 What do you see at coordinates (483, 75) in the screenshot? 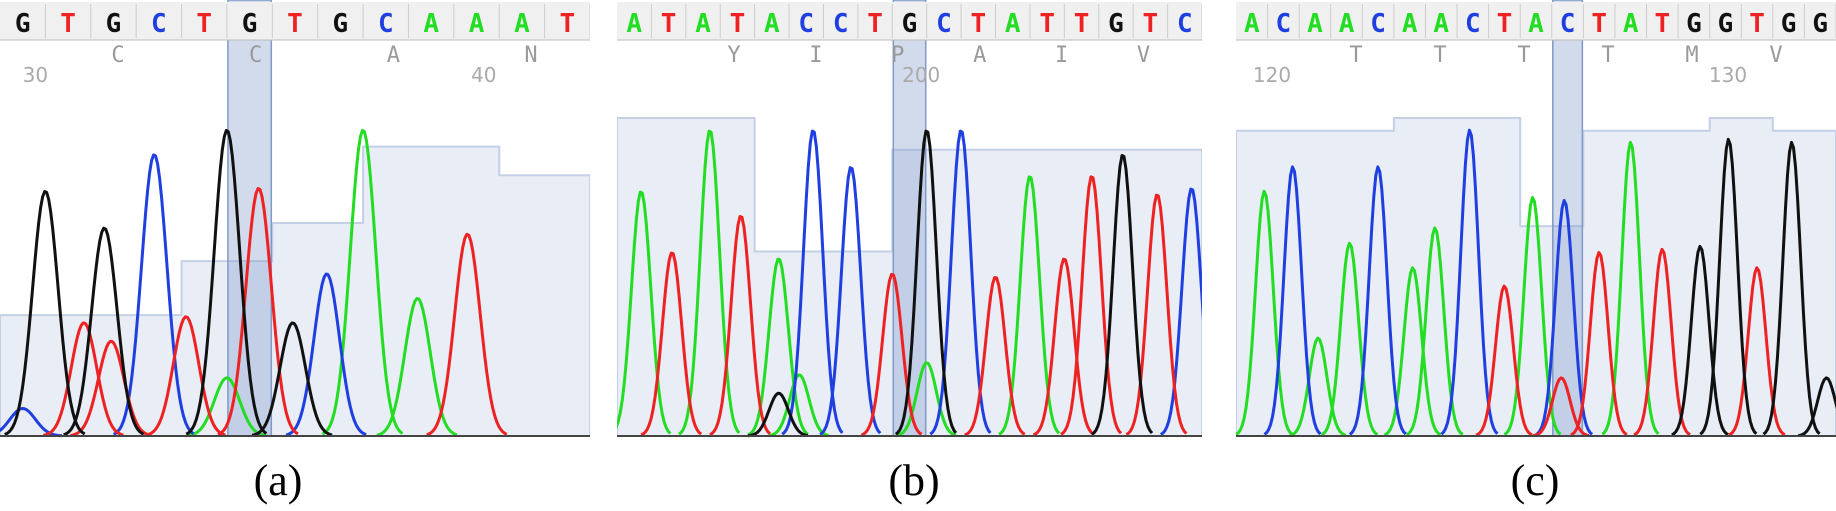
I see `position-label: 40` at bounding box center [483, 75].